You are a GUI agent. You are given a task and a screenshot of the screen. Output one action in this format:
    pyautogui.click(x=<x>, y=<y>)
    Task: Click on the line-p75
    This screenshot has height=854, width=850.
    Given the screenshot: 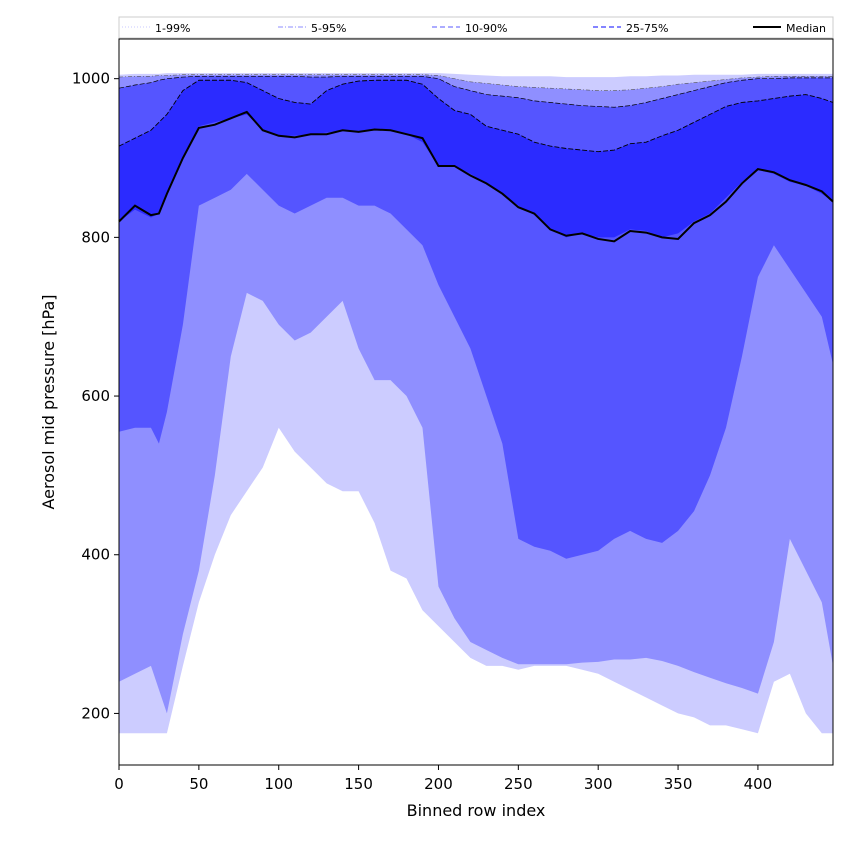 What is the action you would take?
    pyautogui.click(x=476, y=116)
    